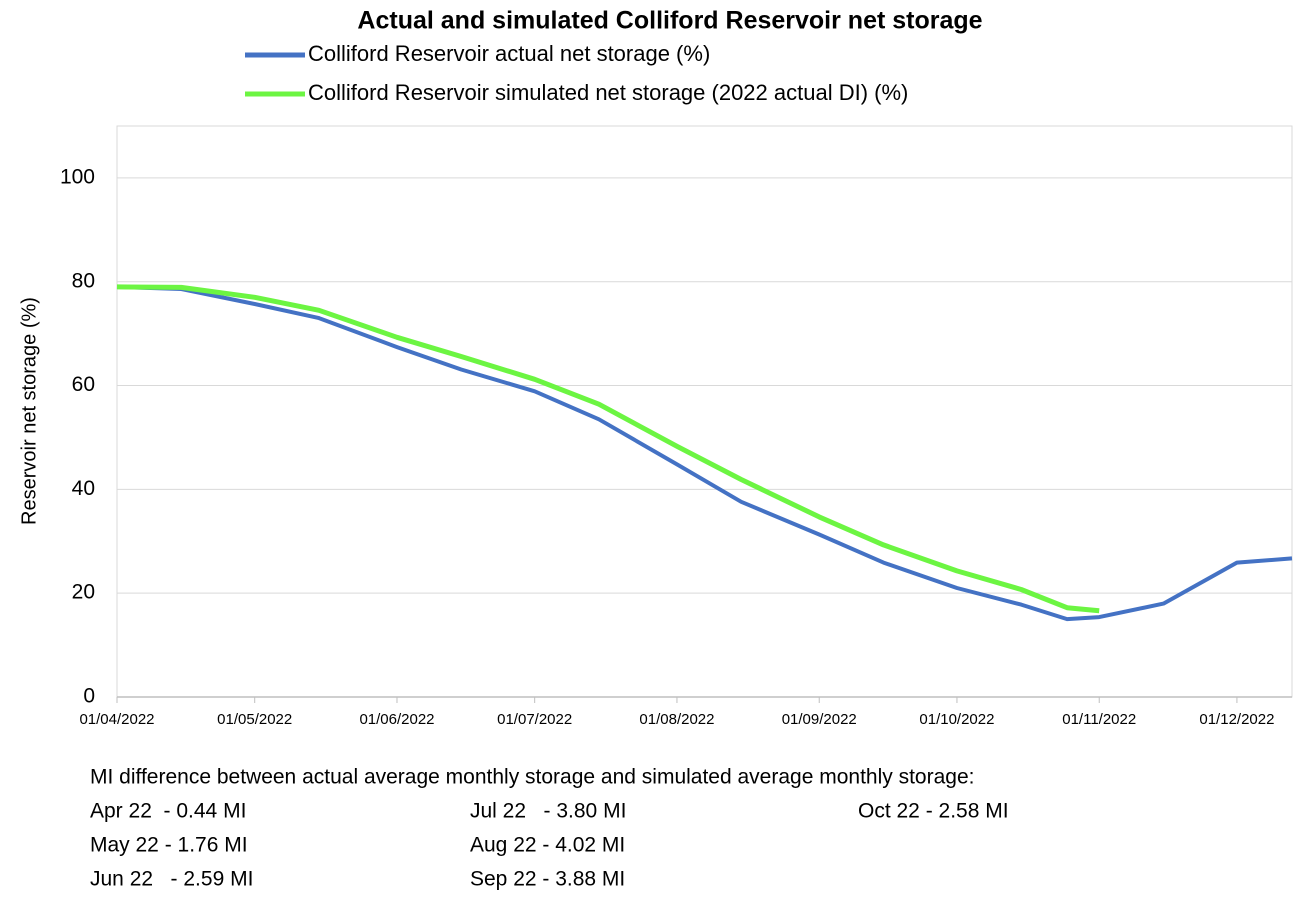 The height and width of the screenshot is (897, 1304). What do you see at coordinates (396, 719) in the screenshot?
I see `x-tick-label: 01/06/2022` at bounding box center [396, 719].